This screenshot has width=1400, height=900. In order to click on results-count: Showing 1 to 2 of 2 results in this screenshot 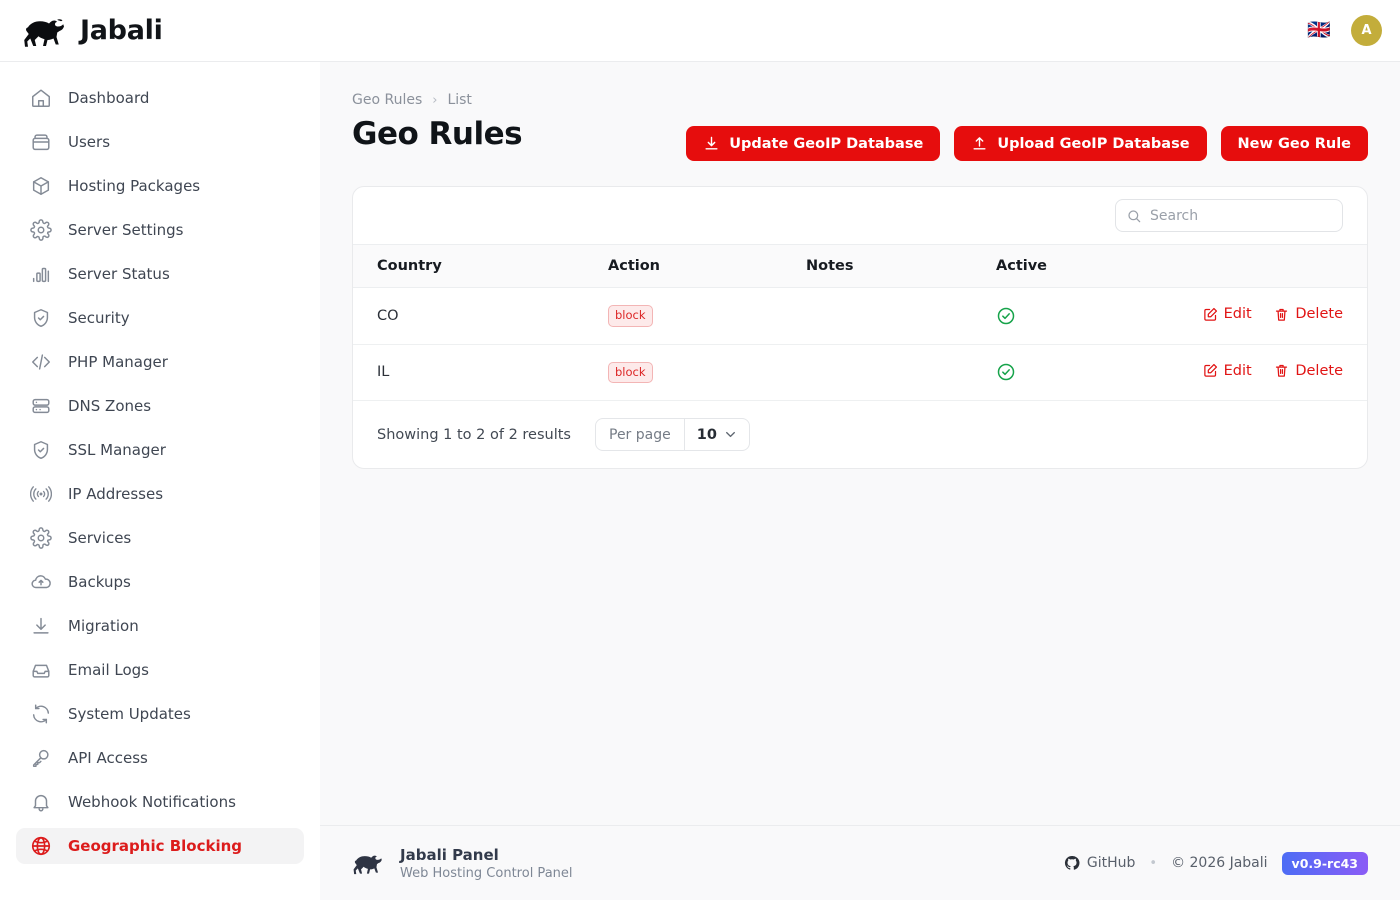, I will do `click(474, 434)`.